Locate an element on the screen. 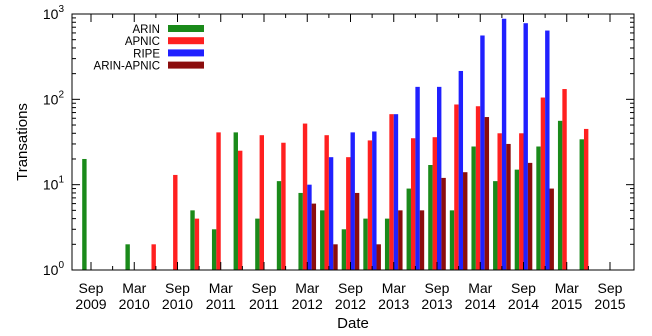  x-tick-label-10-year: 2014 is located at coordinates (523, 304).